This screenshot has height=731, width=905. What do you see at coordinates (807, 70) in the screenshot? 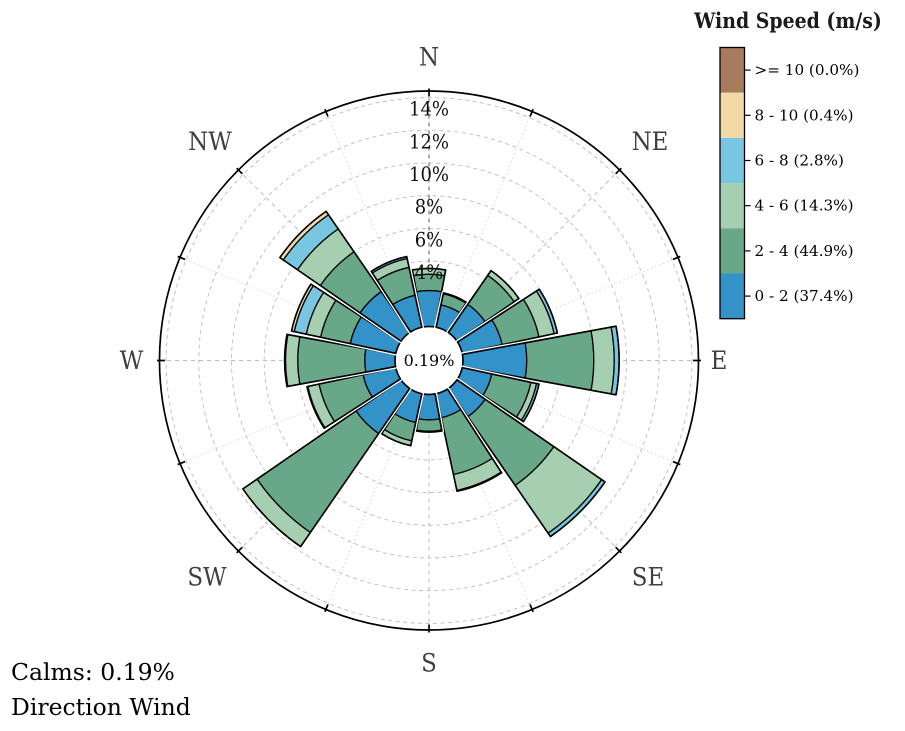
I see `legend-label-1000: >= 10 (0.0%)` at bounding box center [807, 70].